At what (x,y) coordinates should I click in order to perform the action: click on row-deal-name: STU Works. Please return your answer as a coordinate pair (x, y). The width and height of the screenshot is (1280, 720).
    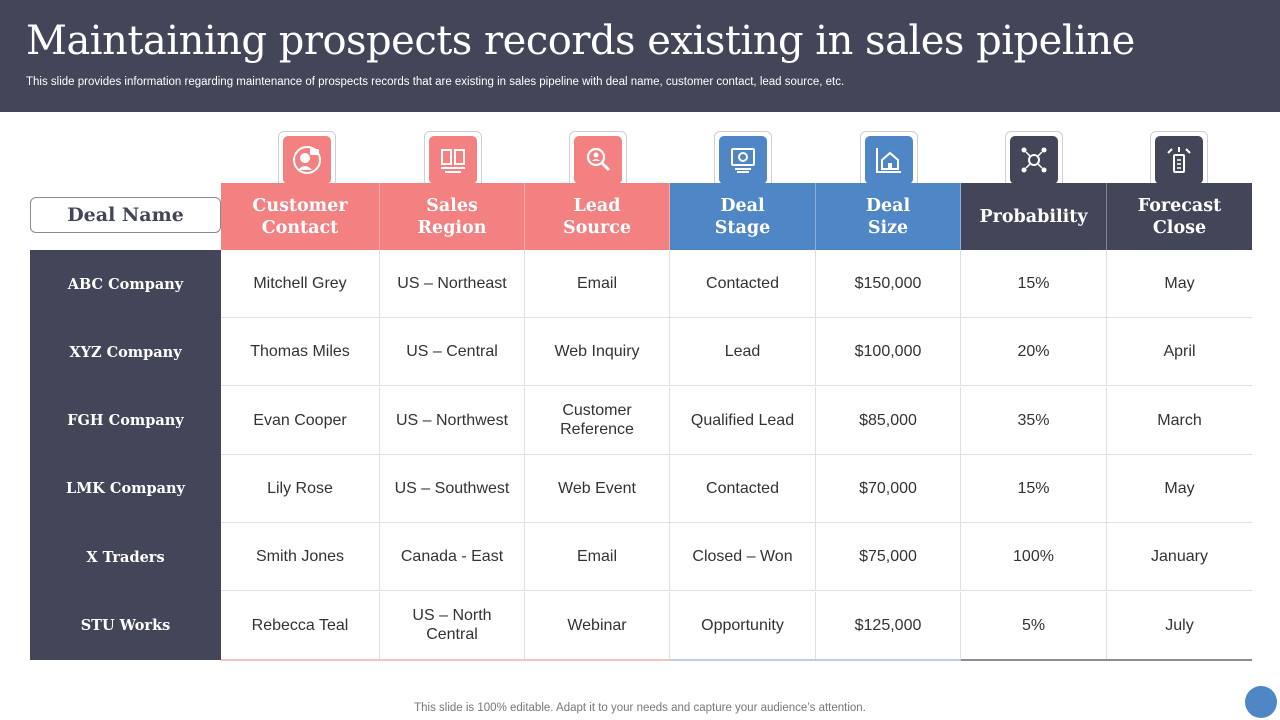
    Looking at the image, I should click on (125, 625).